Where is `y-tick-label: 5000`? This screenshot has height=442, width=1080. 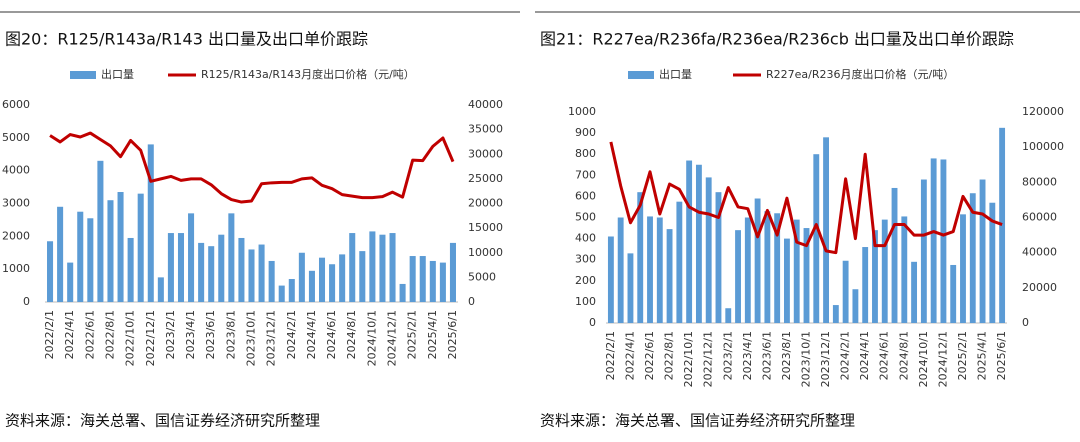 y-tick-label: 5000 is located at coordinates (16, 137).